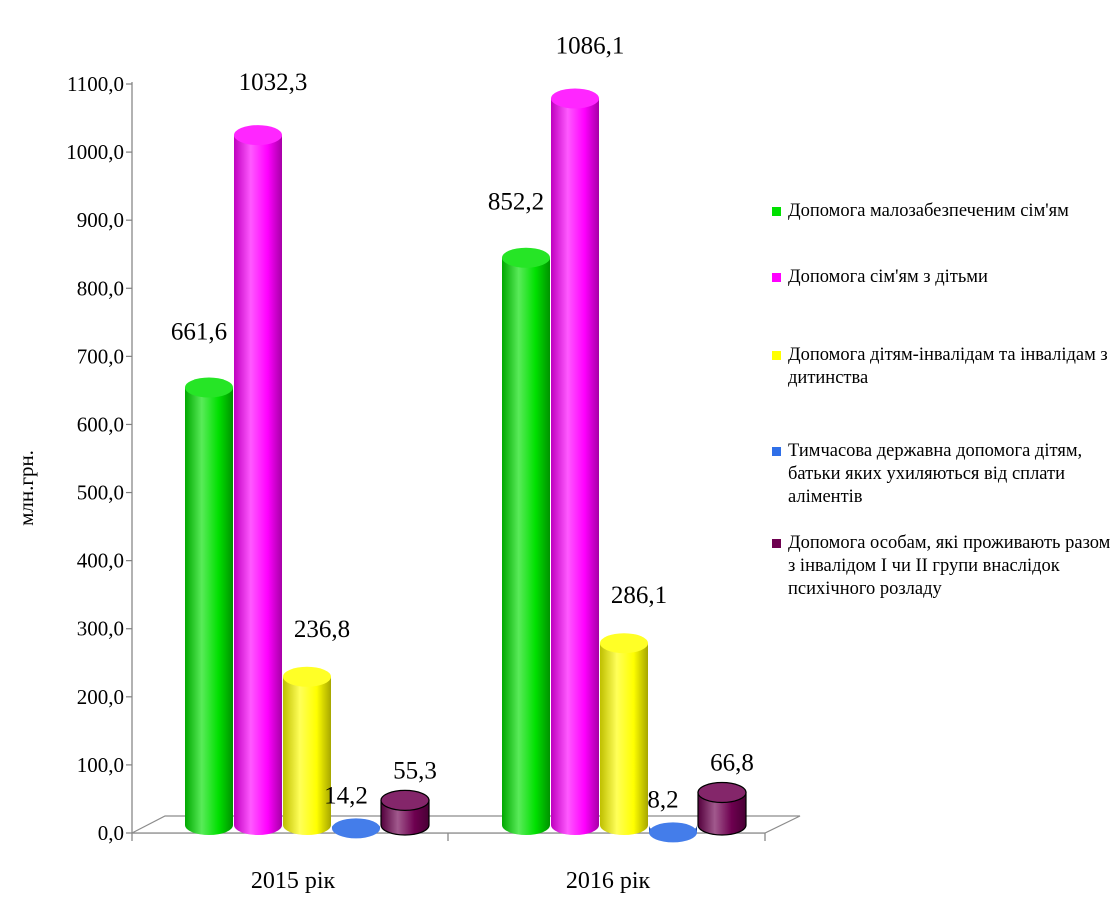 Image resolution: width=1119 pixels, height=897 pixels. Describe the element at coordinates (95, 84) in the screenshot. I see `y-tick-label: 1100,0` at that location.